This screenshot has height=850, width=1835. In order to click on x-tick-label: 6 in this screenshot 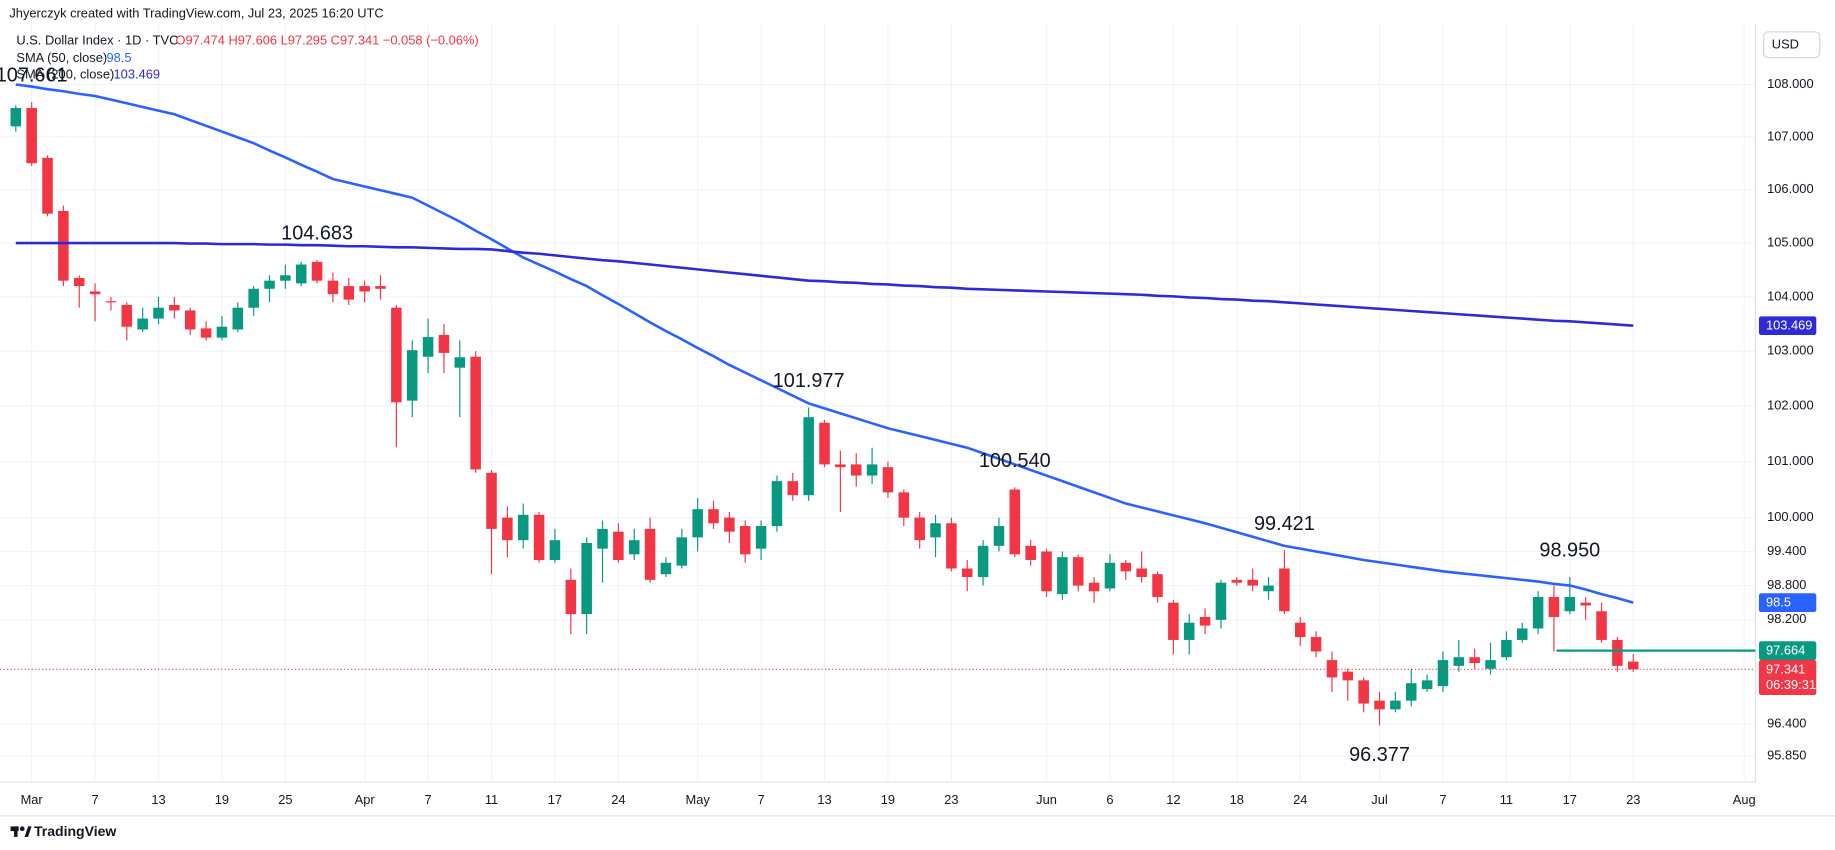, I will do `click(1109, 799)`.